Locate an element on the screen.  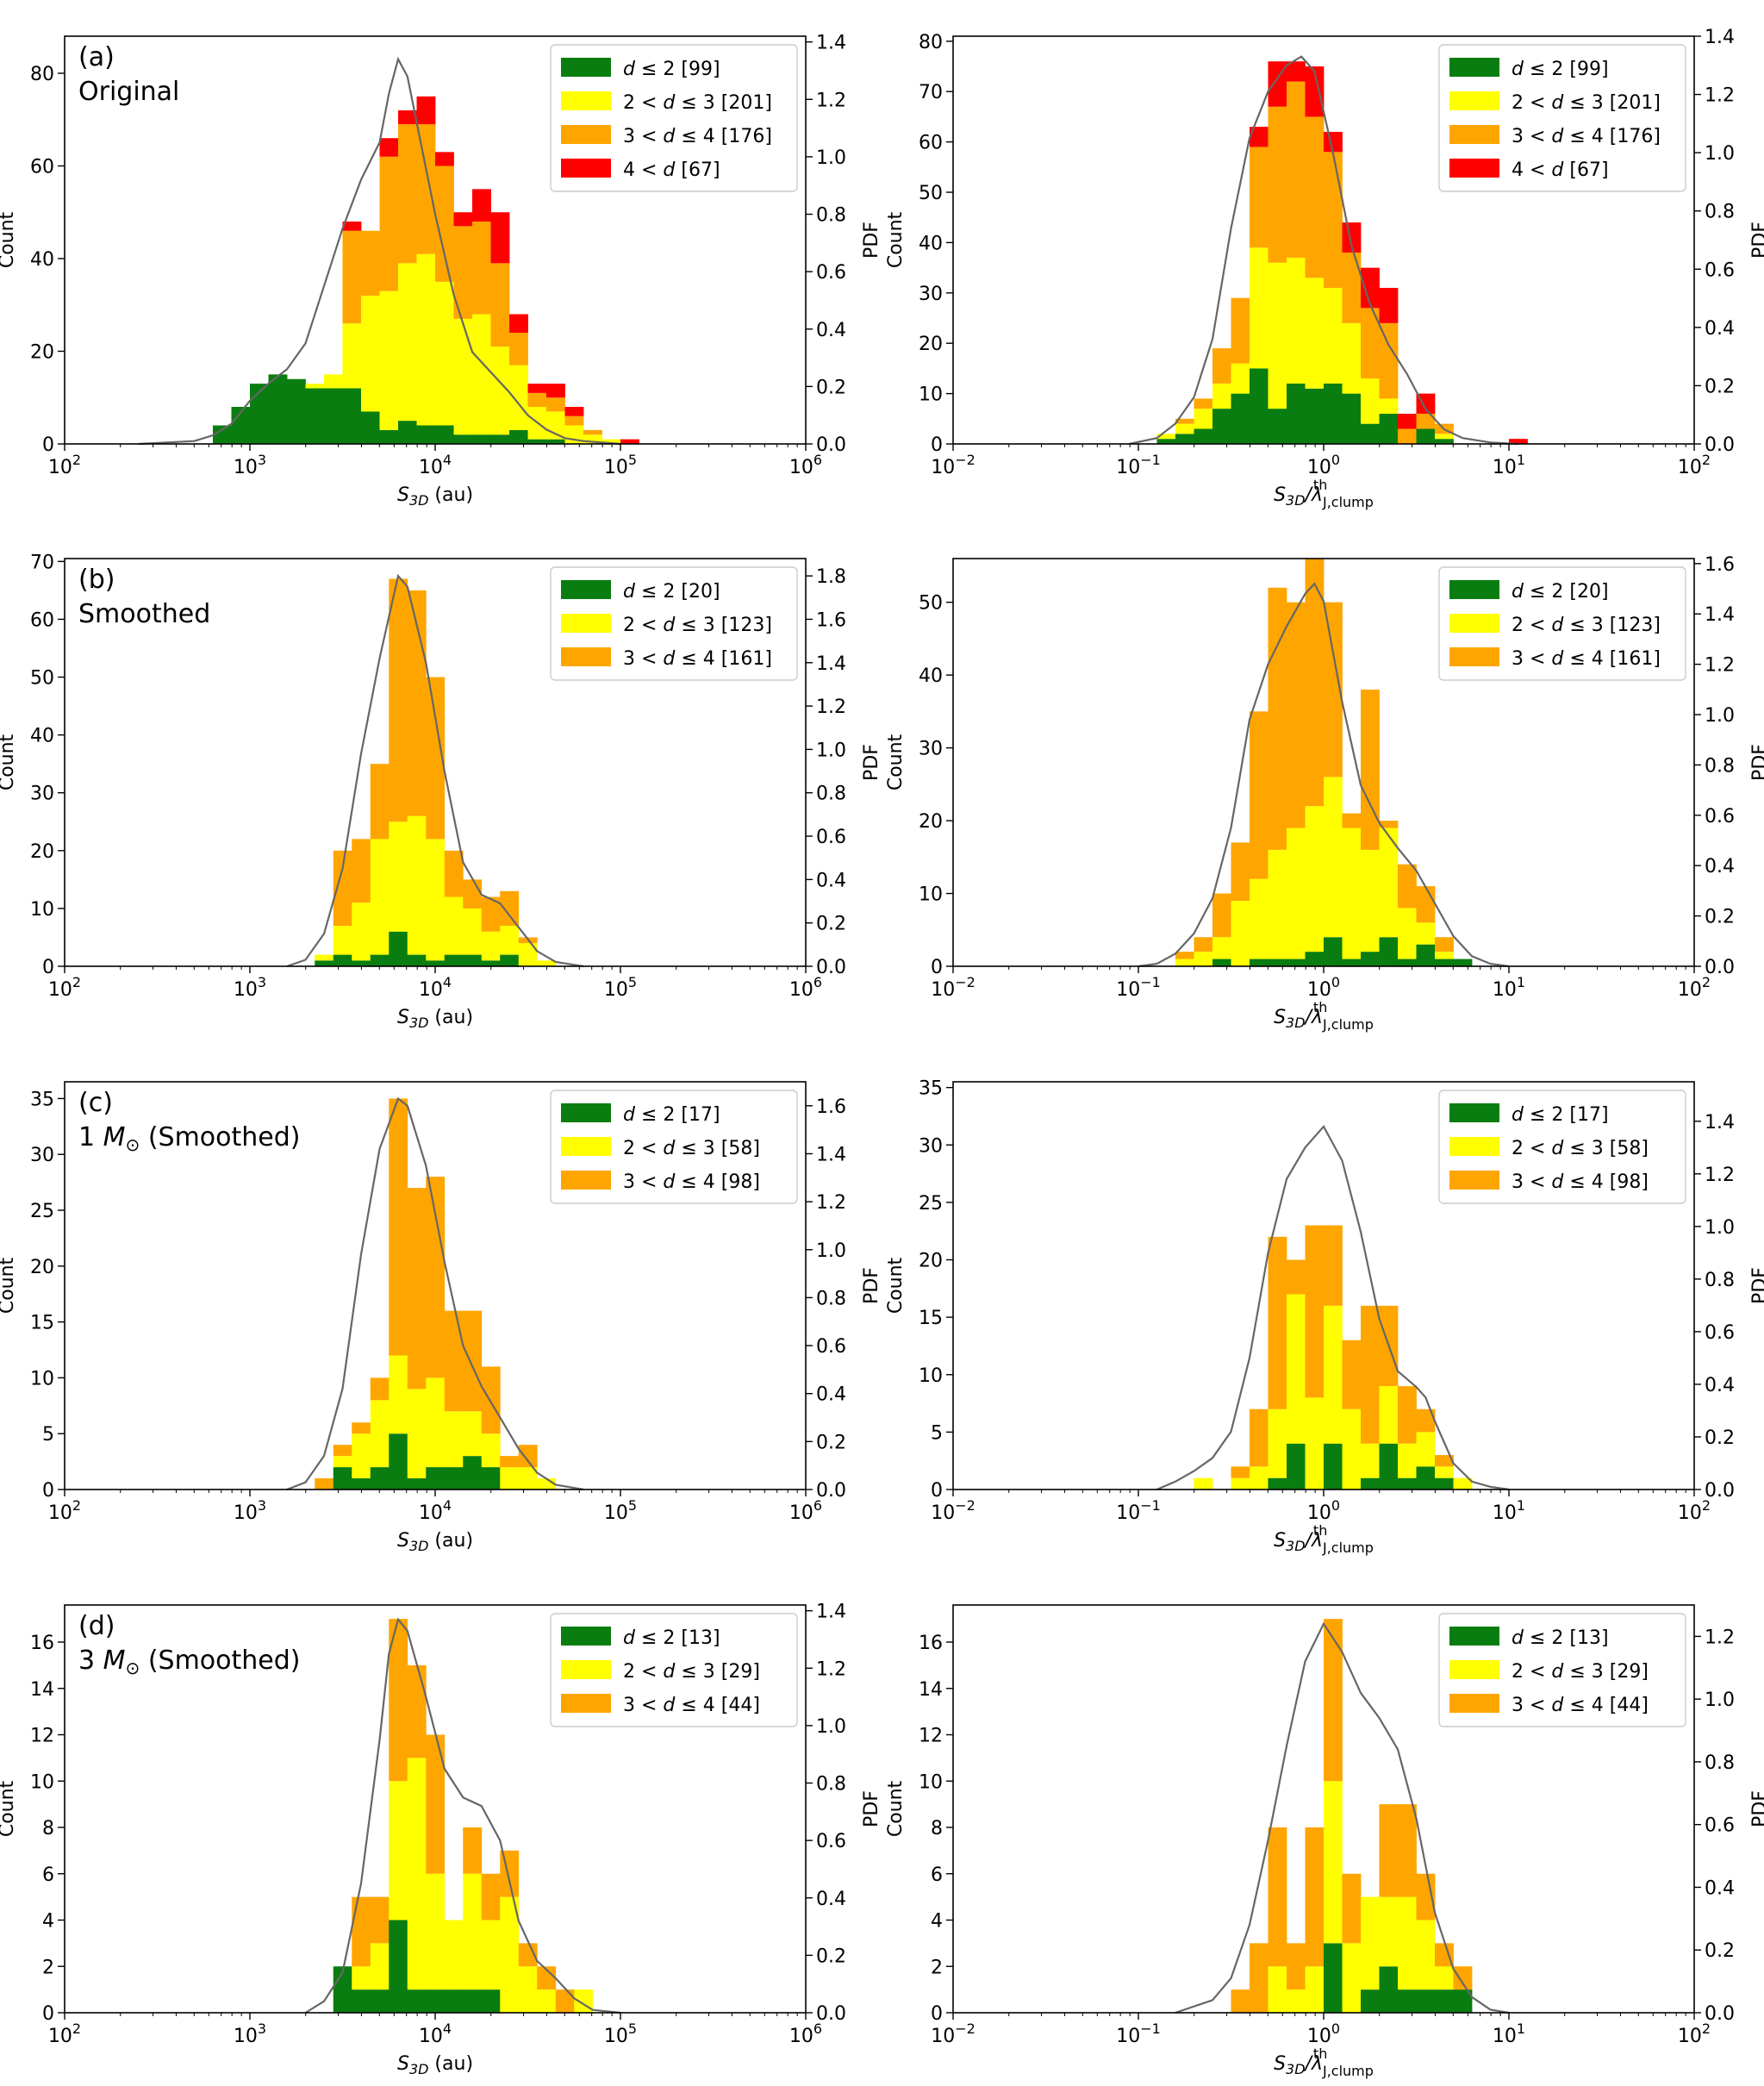
x-tick-label: 10⁻² is located at coordinates (953, 465).